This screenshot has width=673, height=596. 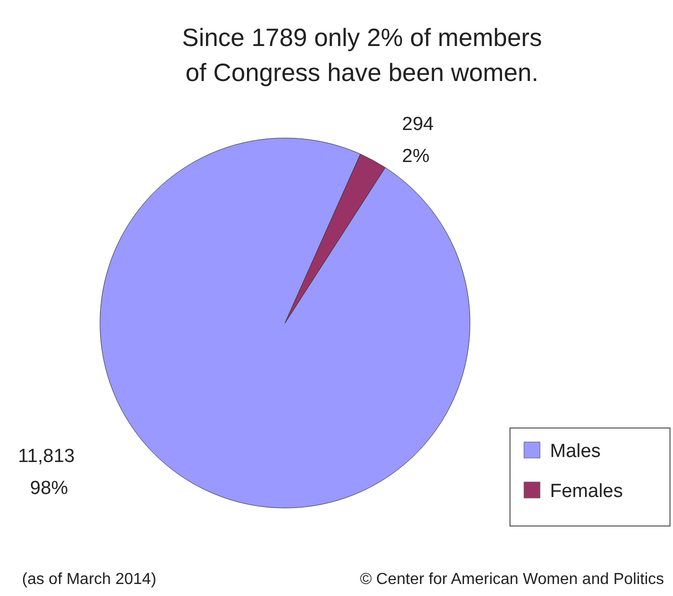 What do you see at coordinates (418, 140) in the screenshot?
I see `data-label: 294 2%` at bounding box center [418, 140].